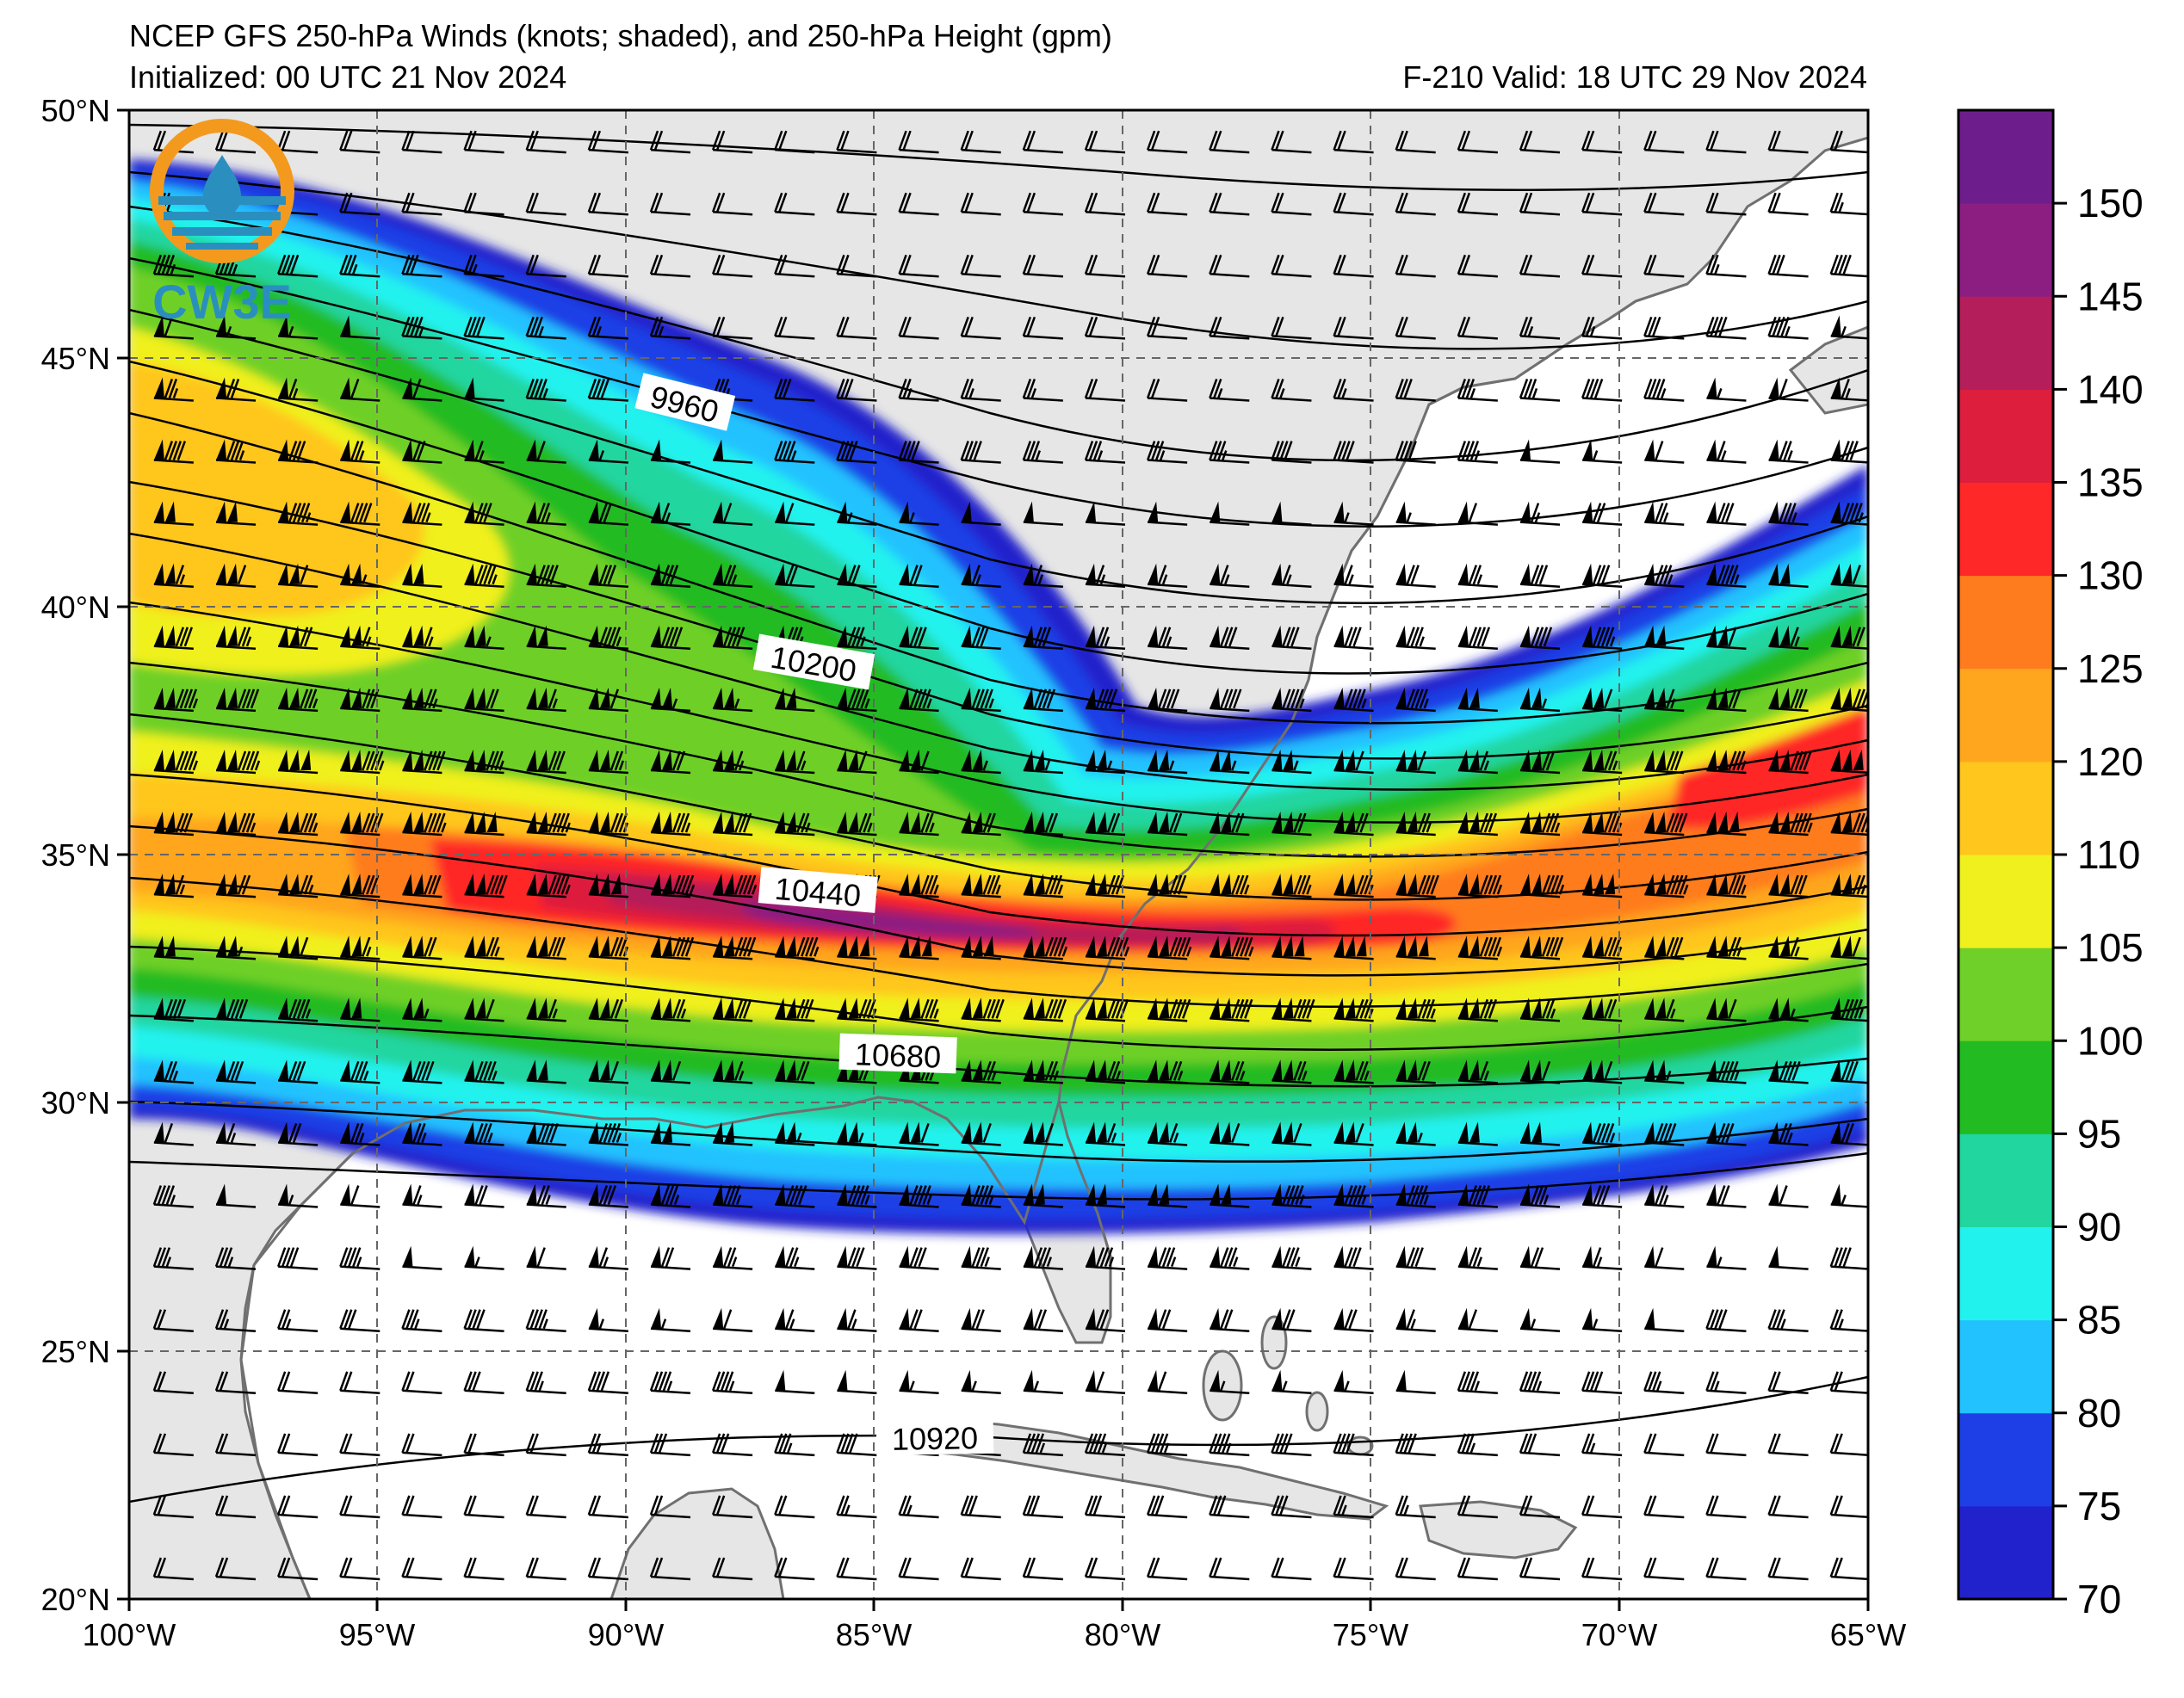 The image size is (2184, 1698). Describe the element at coordinates (2099, 1506) in the screenshot. I see `colorbar-tick-label: 75` at that location.